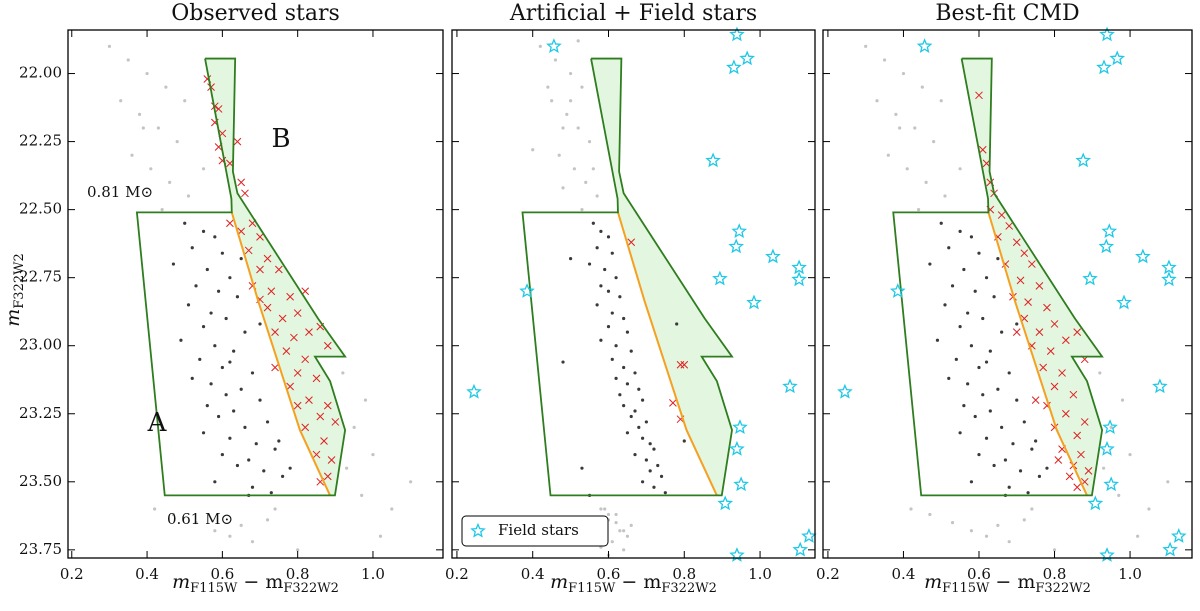 The width and height of the screenshot is (1200, 611). I want to click on x-tick-label: 0.2, so click(457, 574).